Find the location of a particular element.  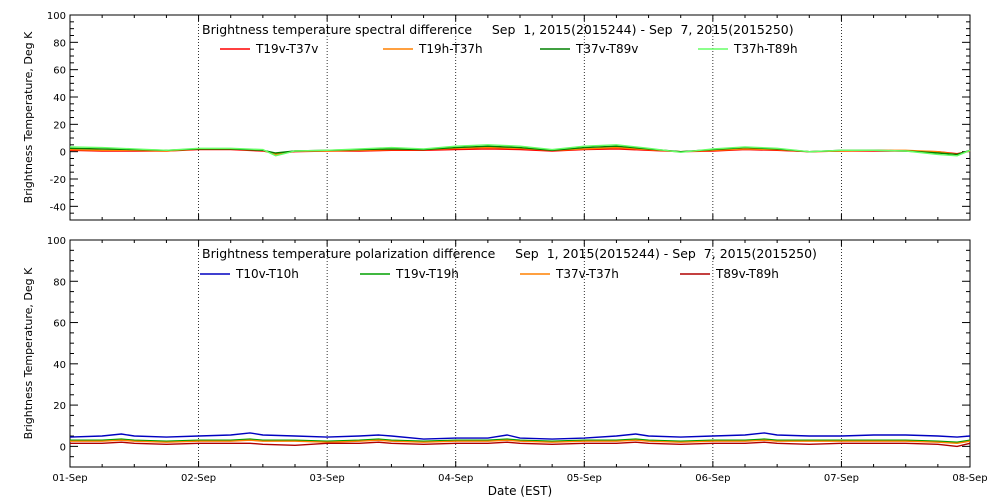

x-tick-label: 05-Sep is located at coordinates (584, 478).